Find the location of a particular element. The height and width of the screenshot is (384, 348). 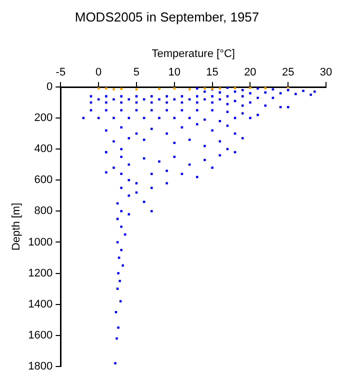

y-tick-label: 600 is located at coordinates (43, 180).